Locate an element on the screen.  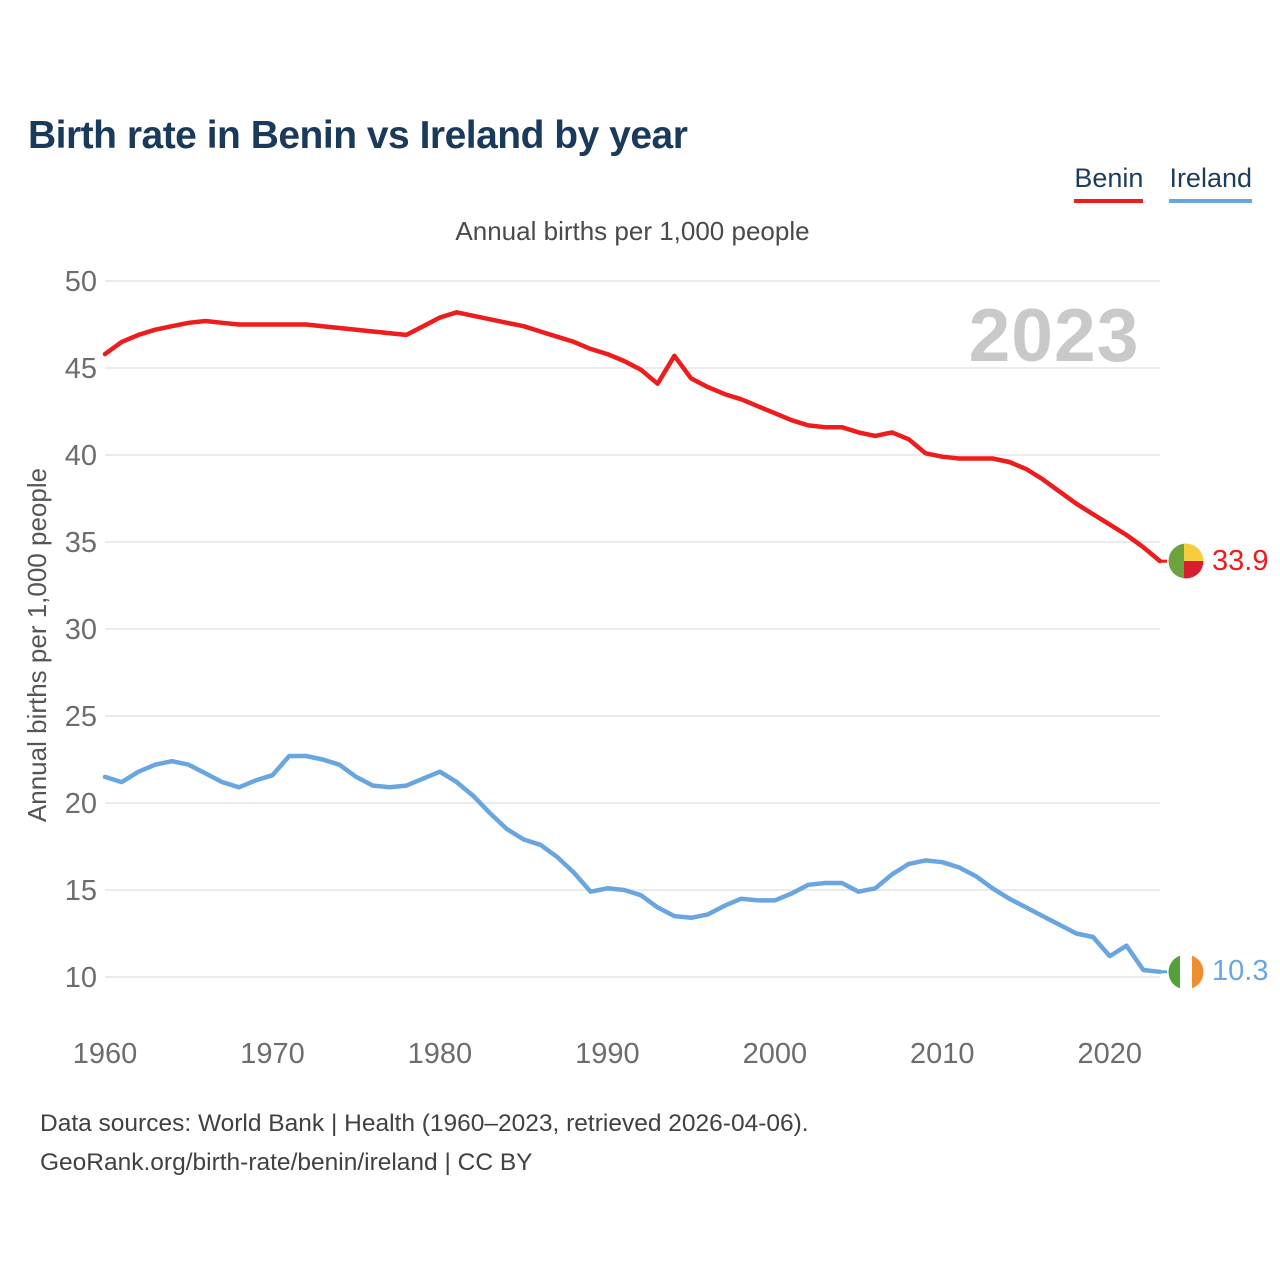
benin-end-label: 33.9 is located at coordinates (1218, 561).